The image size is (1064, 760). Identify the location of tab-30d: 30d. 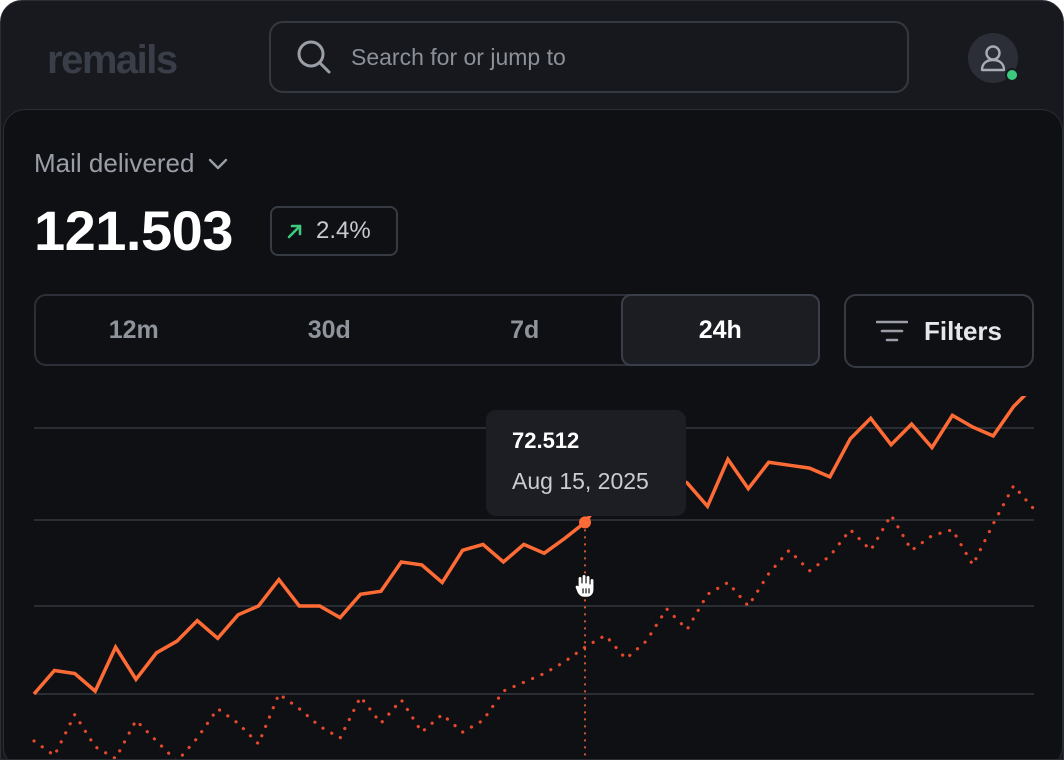
(329, 329).